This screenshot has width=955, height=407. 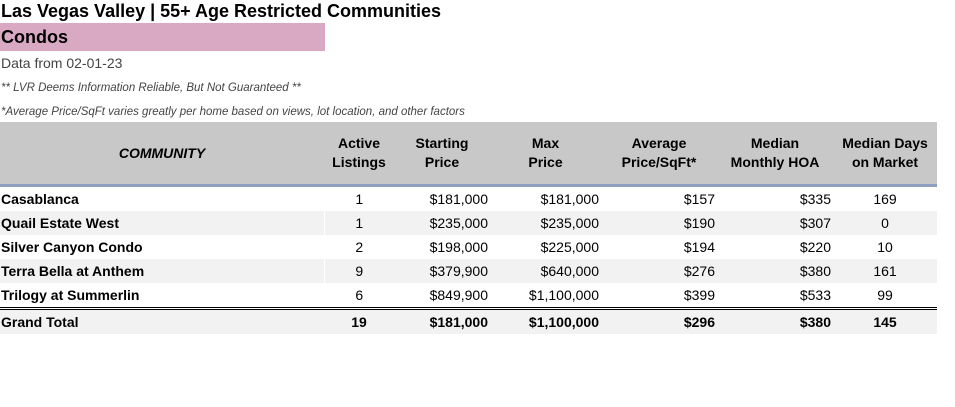 What do you see at coordinates (815, 199) in the screenshot?
I see `median-monthly-hoa: $335` at bounding box center [815, 199].